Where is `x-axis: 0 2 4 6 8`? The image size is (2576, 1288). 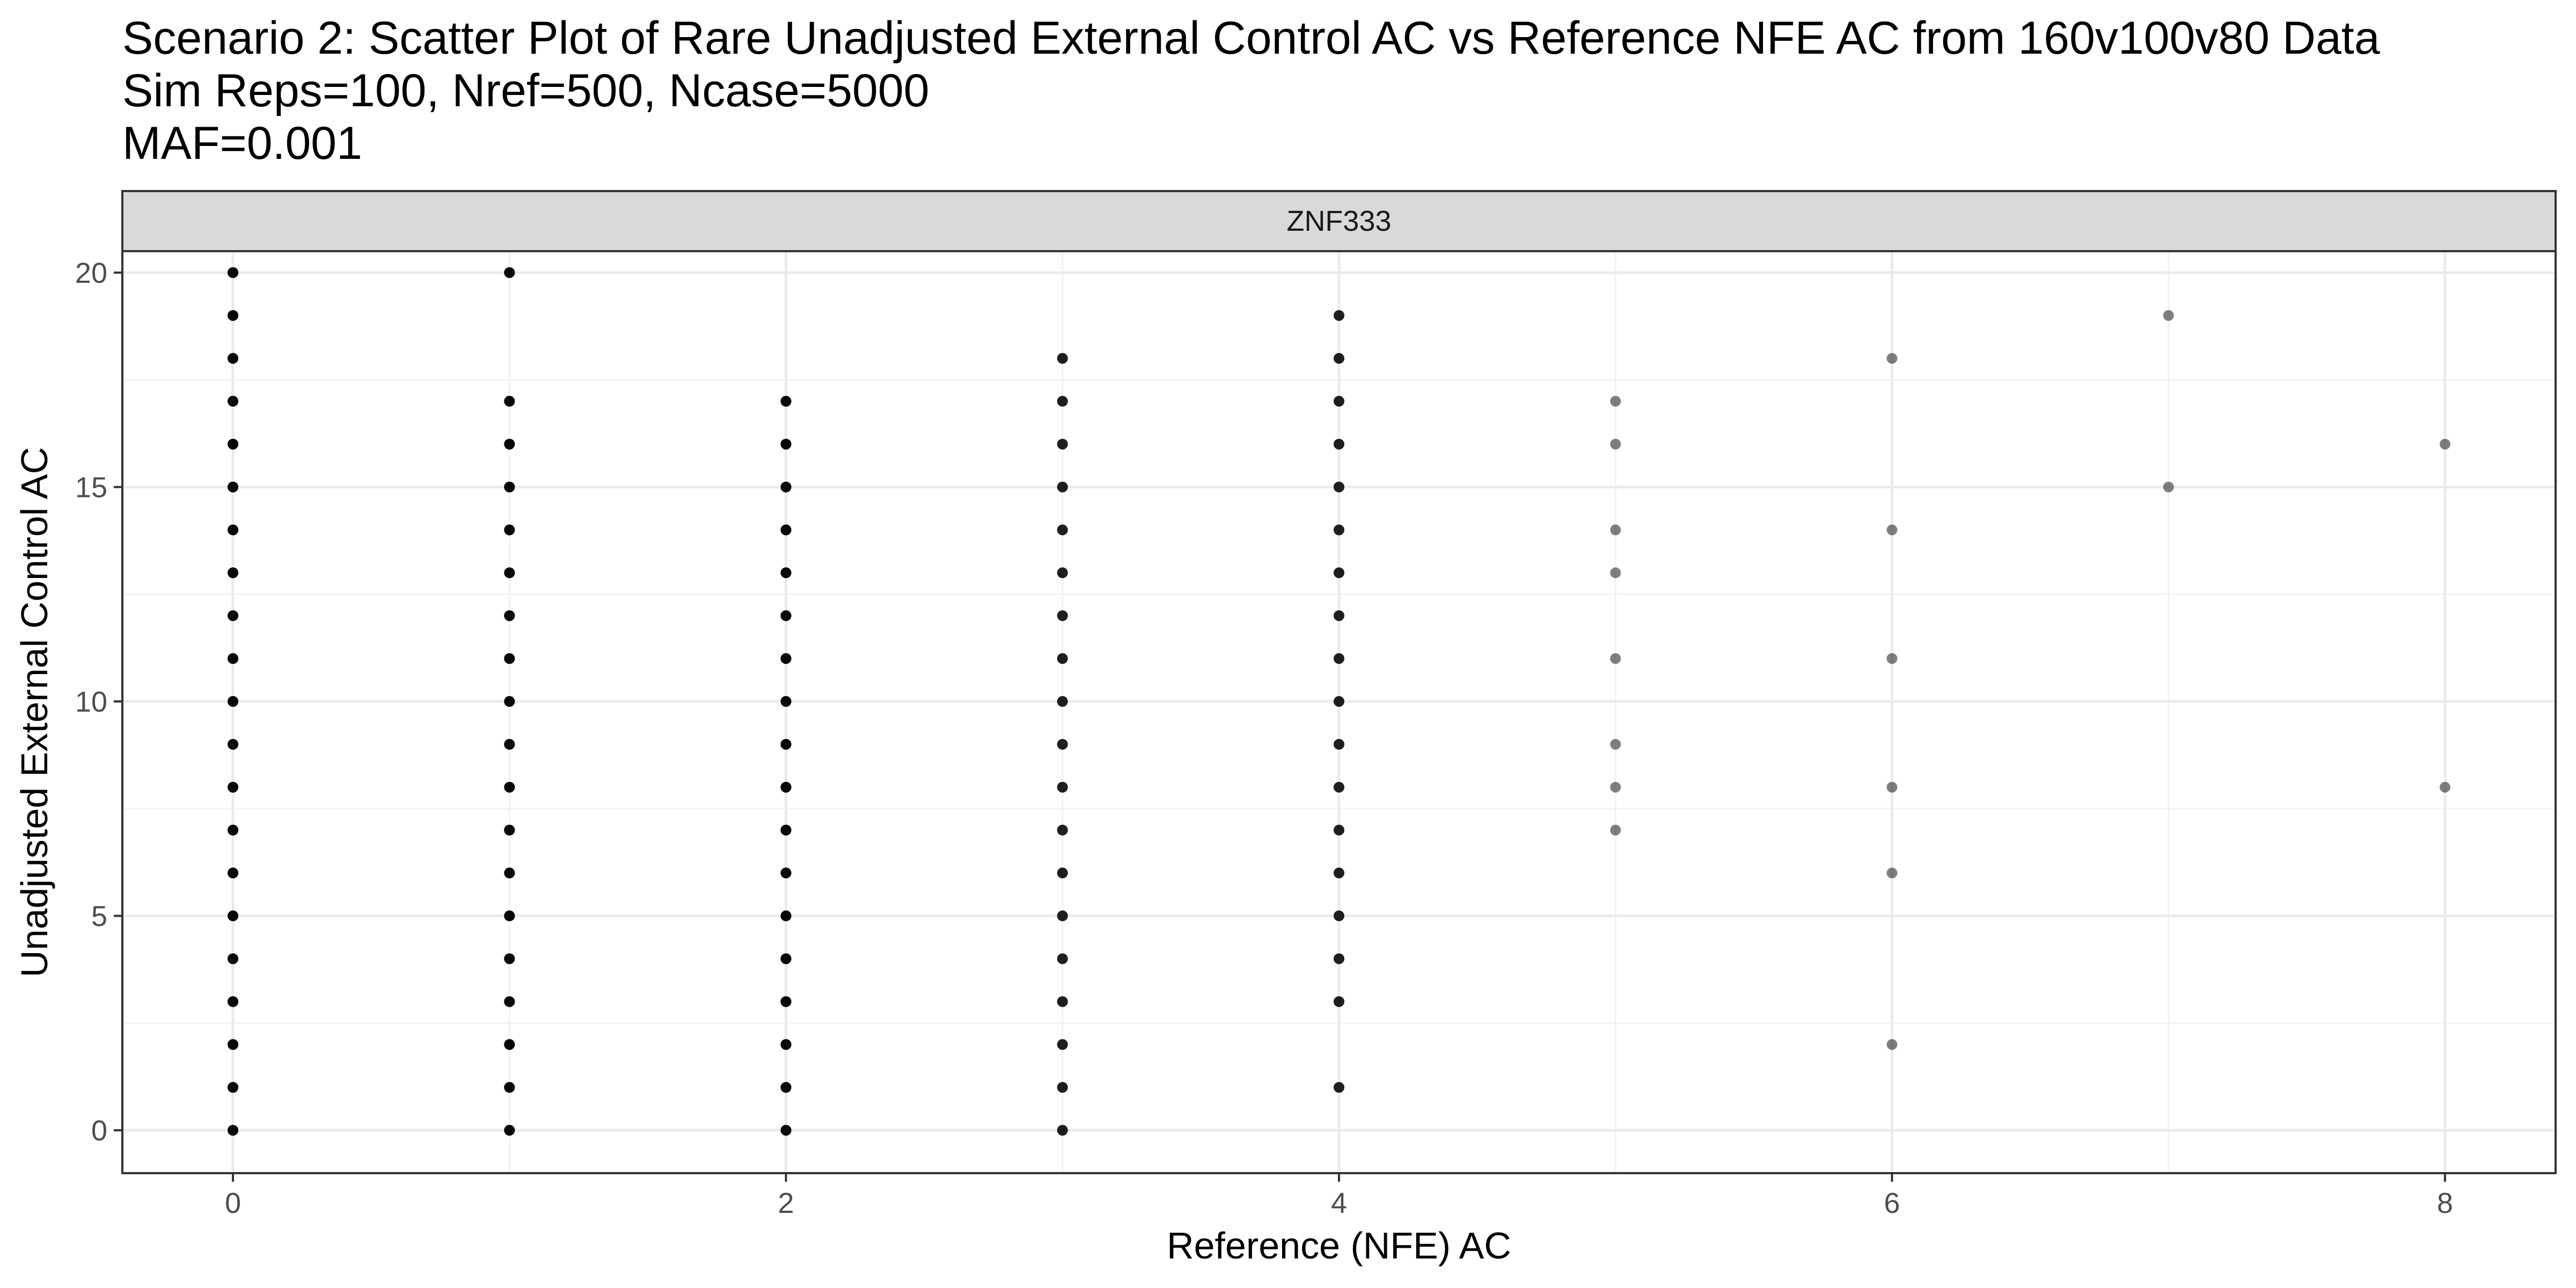 x-axis: 0 2 4 6 8 is located at coordinates (1339, 1196).